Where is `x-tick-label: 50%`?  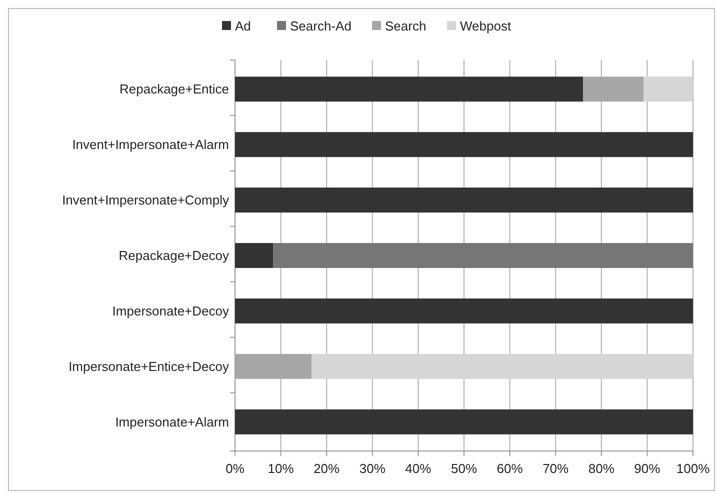 x-tick-label: 50% is located at coordinates (464, 468).